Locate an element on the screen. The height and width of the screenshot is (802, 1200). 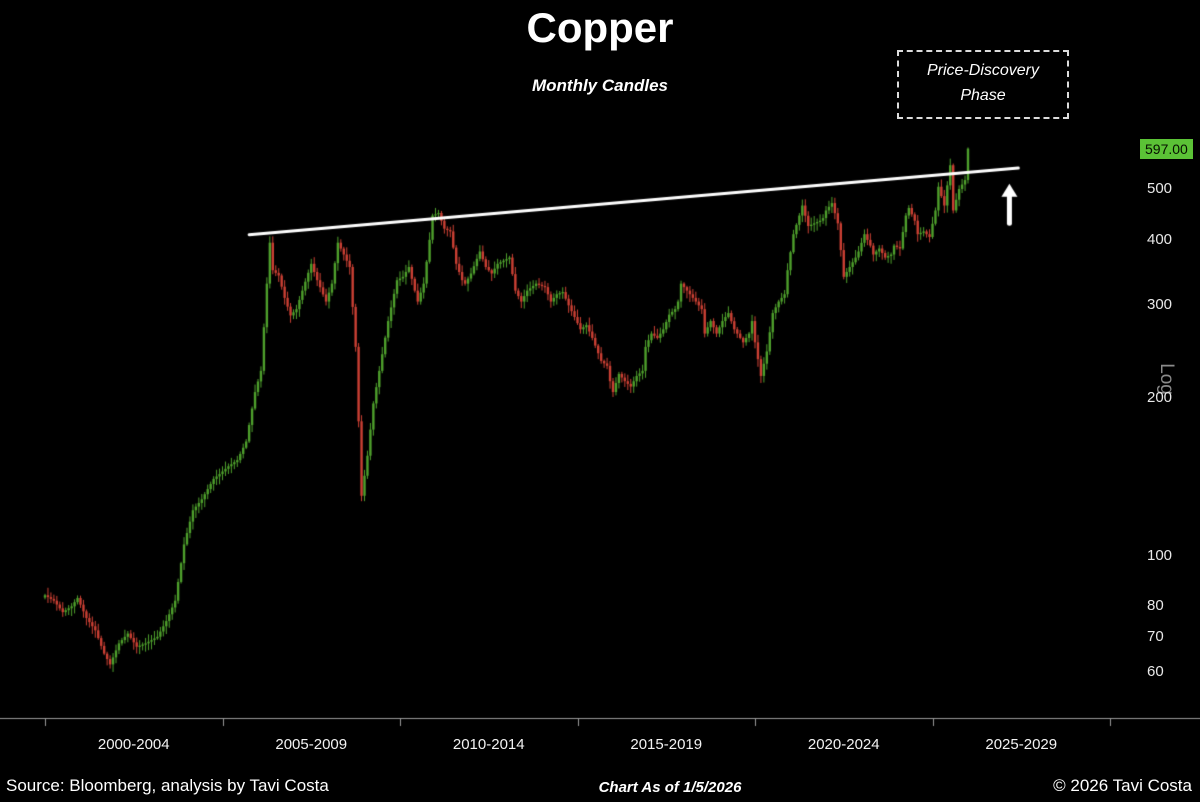
x-tick-label: 2020-2024 is located at coordinates (843, 744).